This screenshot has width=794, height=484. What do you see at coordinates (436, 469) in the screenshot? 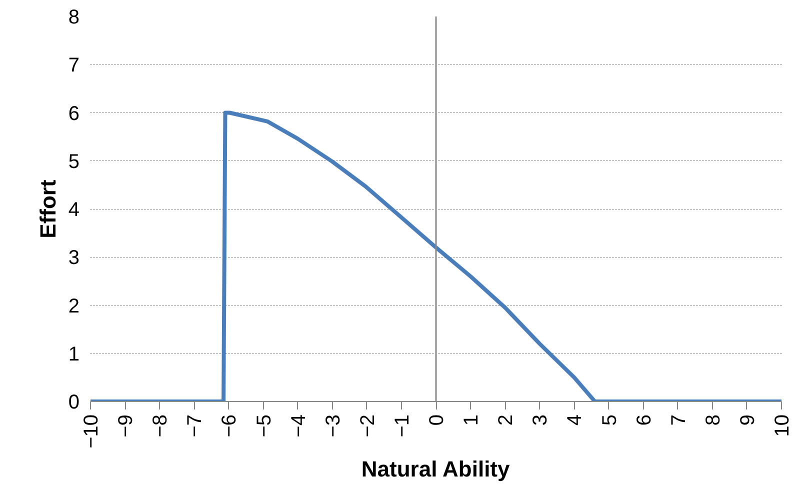
I see `x-axis-title: Natural Ability` at bounding box center [436, 469].